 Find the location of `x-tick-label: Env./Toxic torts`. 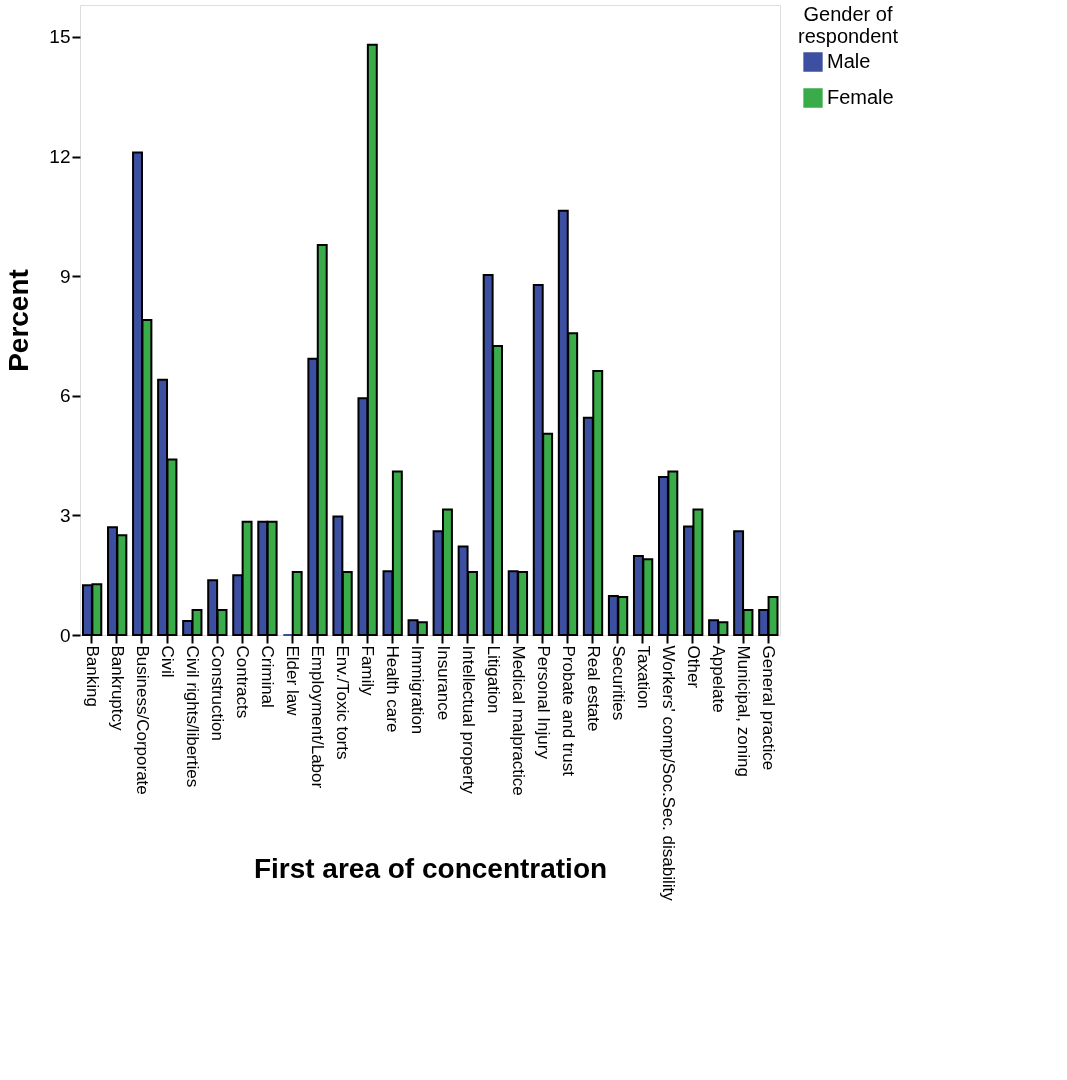

x-tick-label: Env./Toxic torts is located at coordinates (343, 702).